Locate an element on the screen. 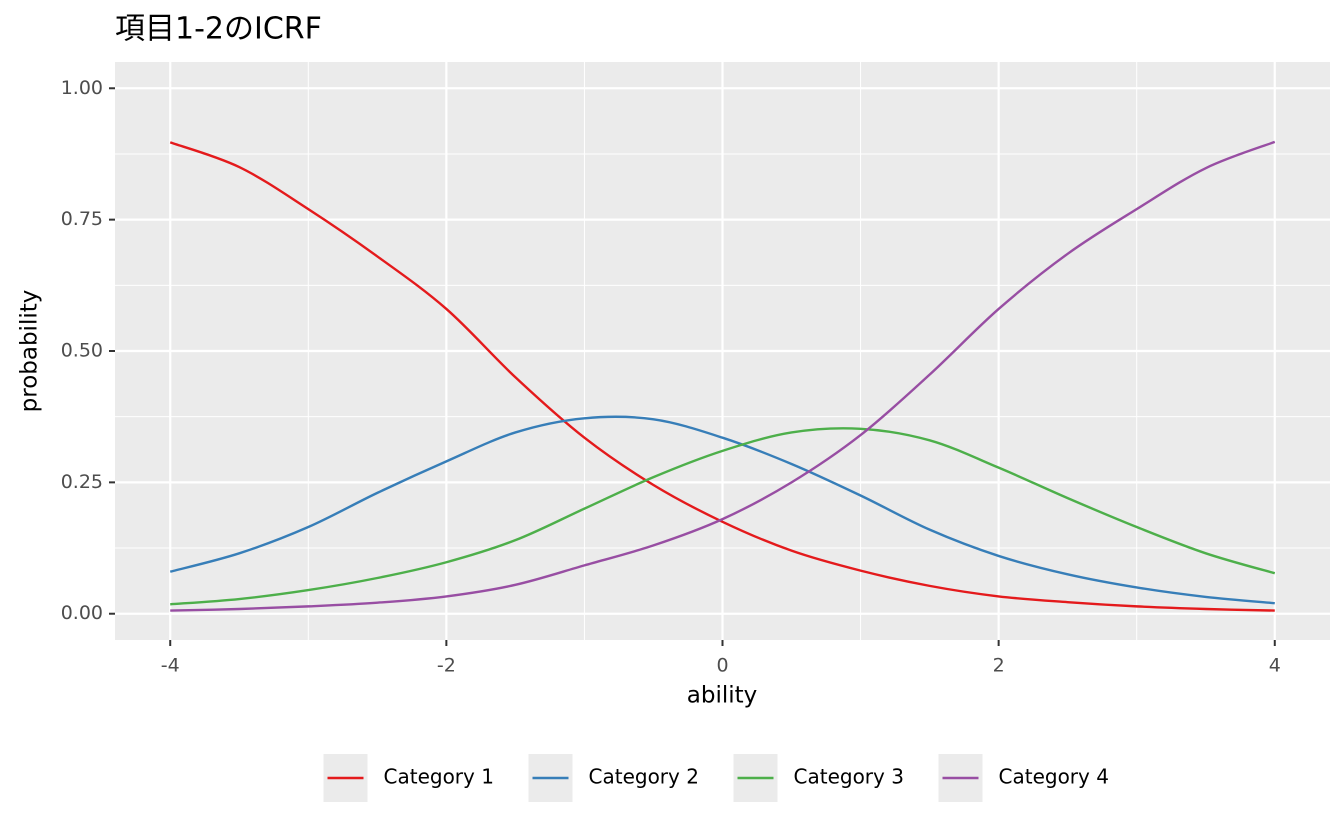  x-tick-label: -4 is located at coordinates (170, 666).